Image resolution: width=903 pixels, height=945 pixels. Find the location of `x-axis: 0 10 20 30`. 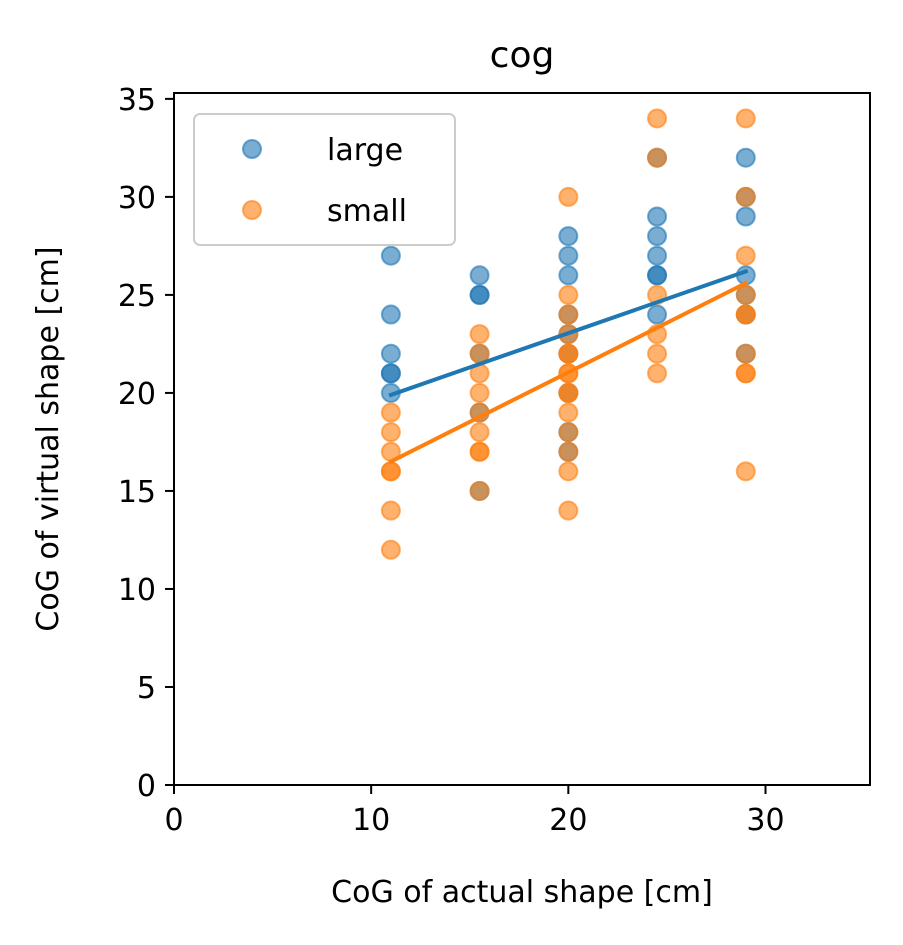

x-axis: 0 10 20 30 is located at coordinates (474, 811).